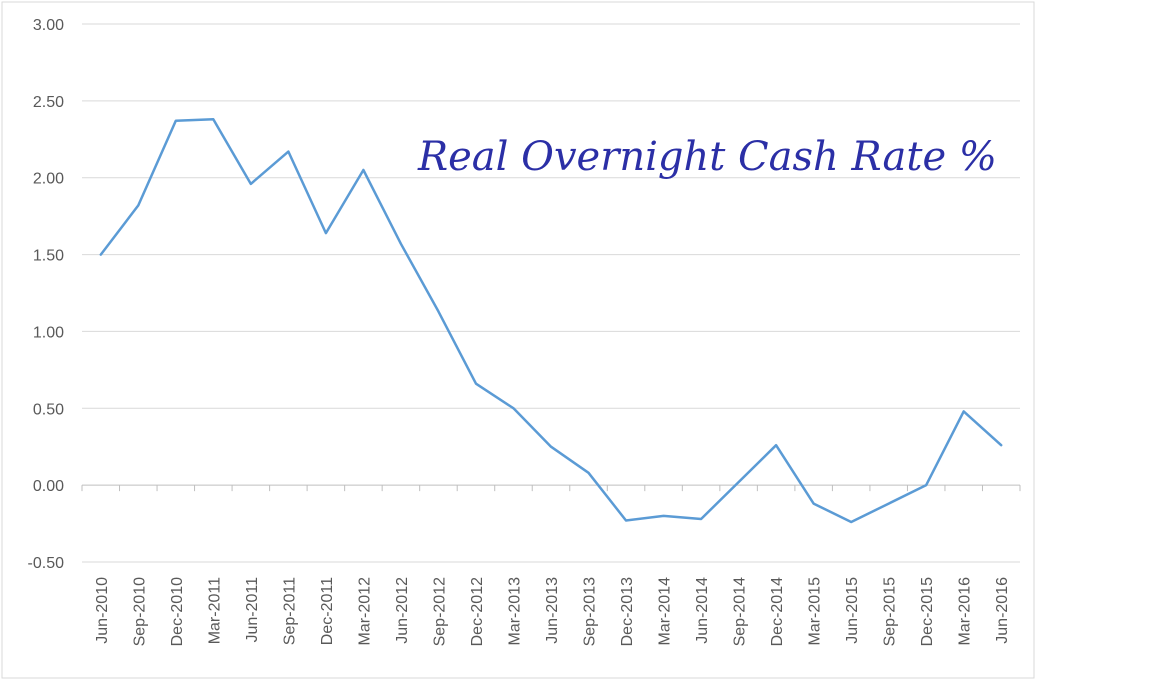  Describe the element at coordinates (48, 409) in the screenshot. I see `y-tick-label: 0.50` at that location.